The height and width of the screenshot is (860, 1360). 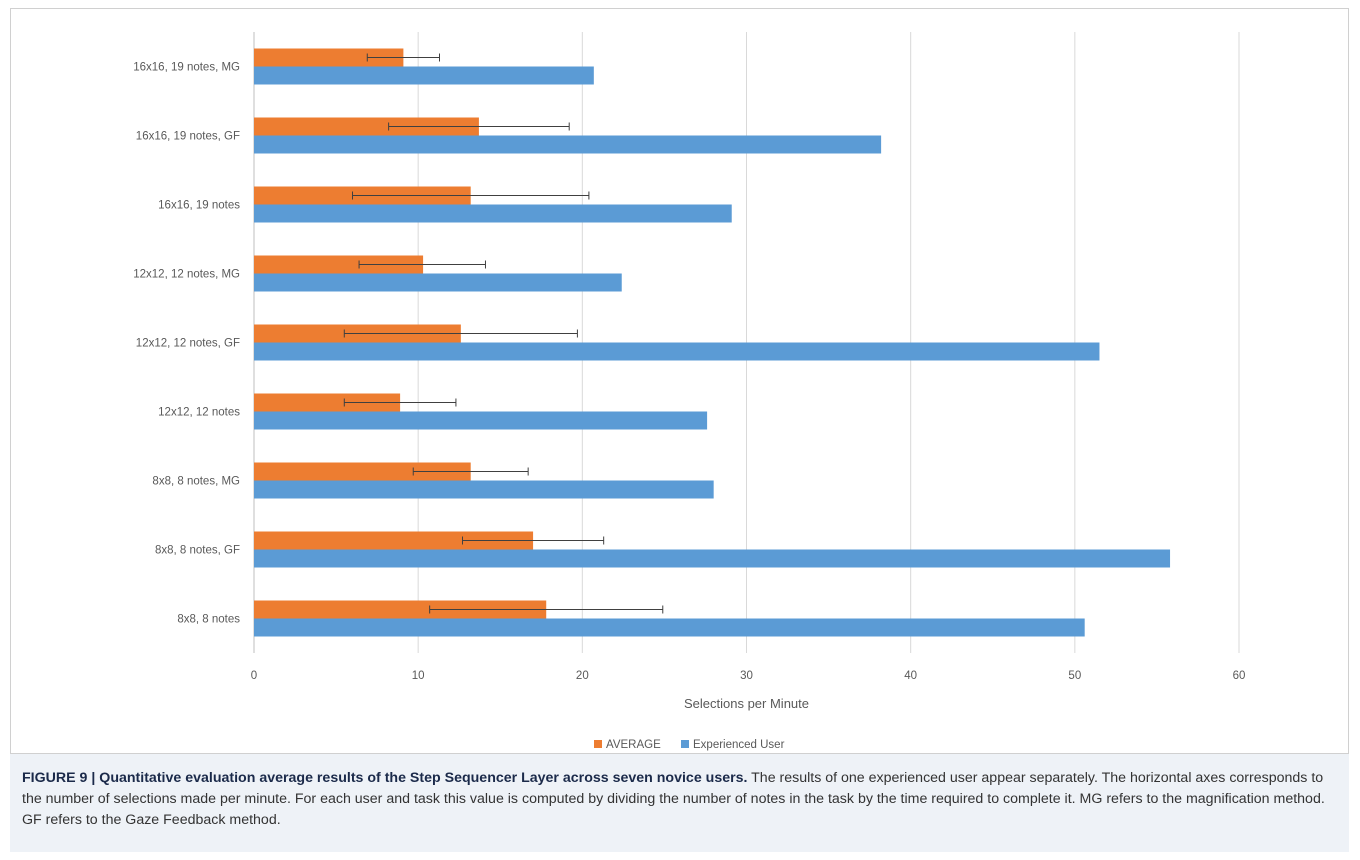 I want to click on y-tick-label-1: 16x16, 19 notes, GF, so click(x=188, y=137).